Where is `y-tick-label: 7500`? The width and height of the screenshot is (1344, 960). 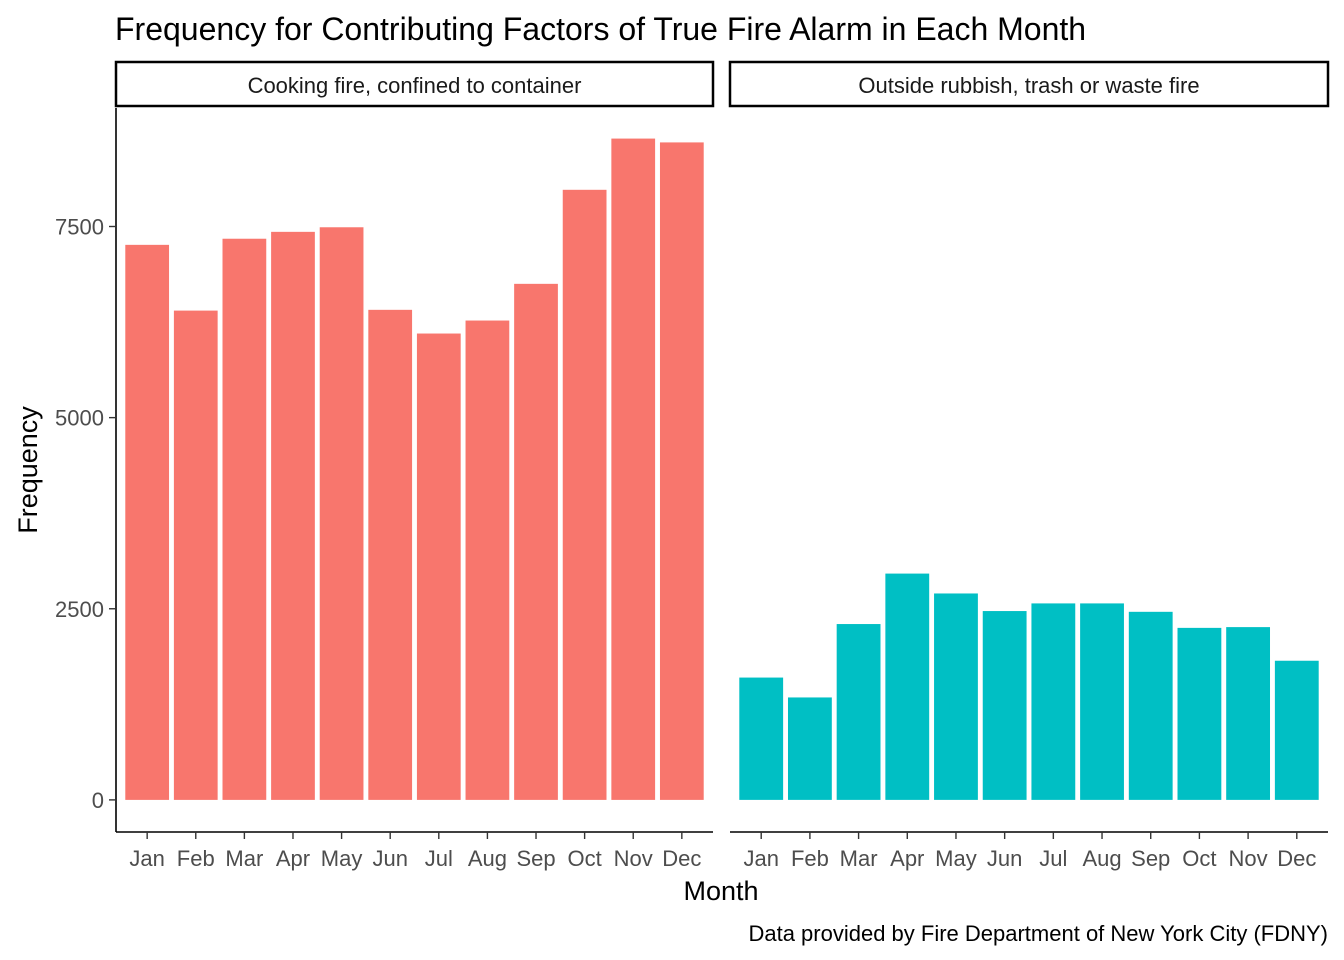 y-tick-label: 7500 is located at coordinates (79, 227).